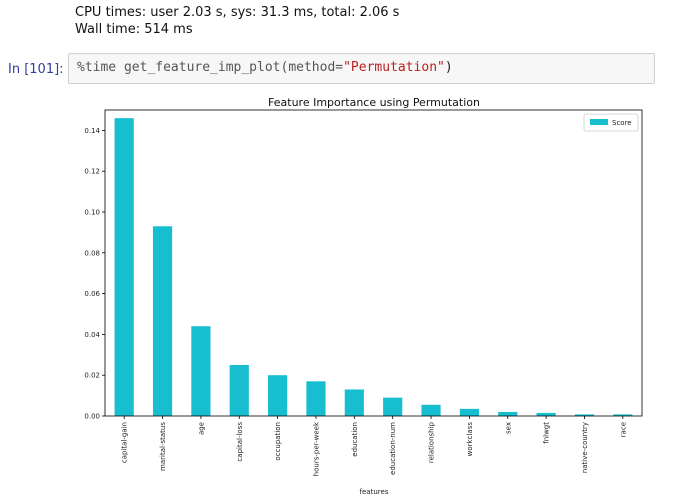 This screenshot has height=501, width=681. What do you see at coordinates (393, 406) in the screenshot?
I see `bar-education-num` at bounding box center [393, 406].